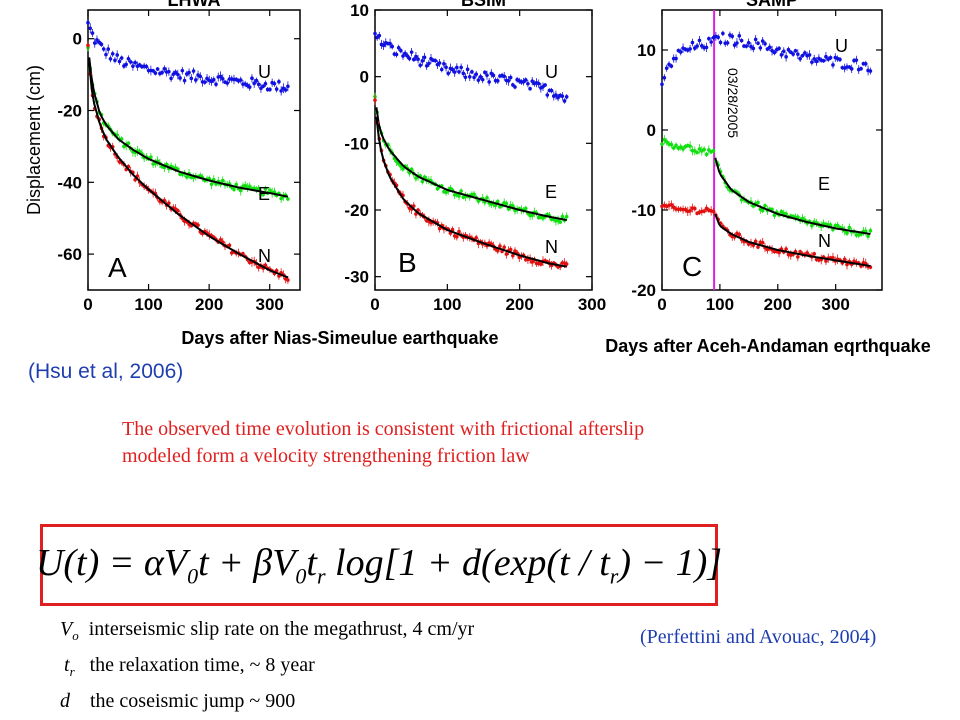 This screenshot has height=720, width=960. I want to click on plot-frame, so click(194, 150).